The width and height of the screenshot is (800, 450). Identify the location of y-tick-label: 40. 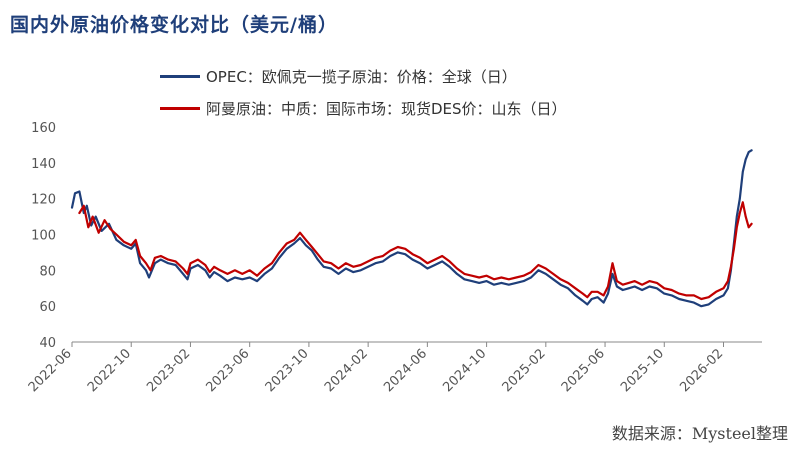
(47, 343).